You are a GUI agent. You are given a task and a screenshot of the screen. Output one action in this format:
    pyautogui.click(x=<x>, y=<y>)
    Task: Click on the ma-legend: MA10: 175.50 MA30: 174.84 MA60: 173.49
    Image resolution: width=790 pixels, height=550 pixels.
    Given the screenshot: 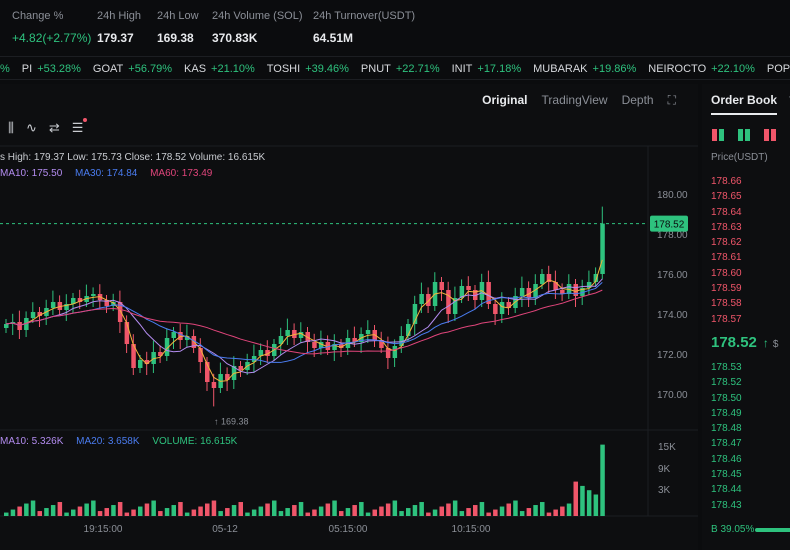 What is the action you would take?
    pyautogui.click(x=106, y=173)
    